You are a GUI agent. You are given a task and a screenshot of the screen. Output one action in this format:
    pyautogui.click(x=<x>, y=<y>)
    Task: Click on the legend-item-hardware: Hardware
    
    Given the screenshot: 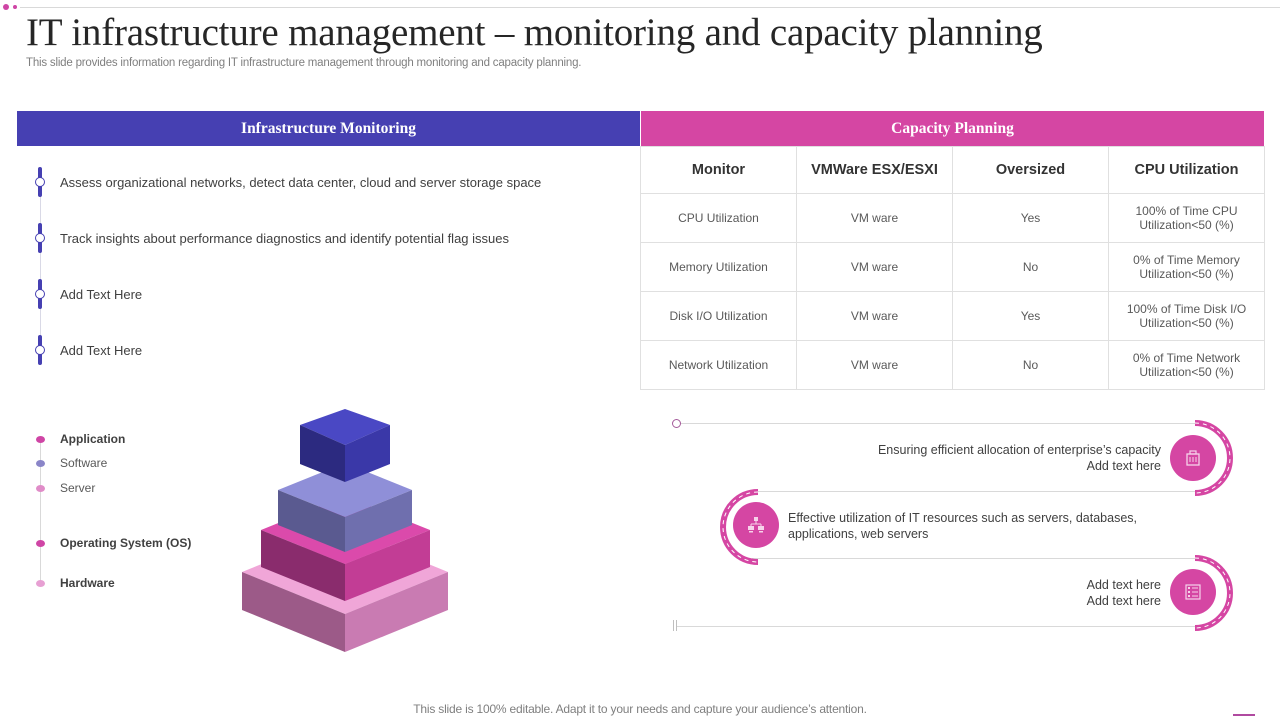 What is the action you would take?
    pyautogui.click(x=75, y=583)
    